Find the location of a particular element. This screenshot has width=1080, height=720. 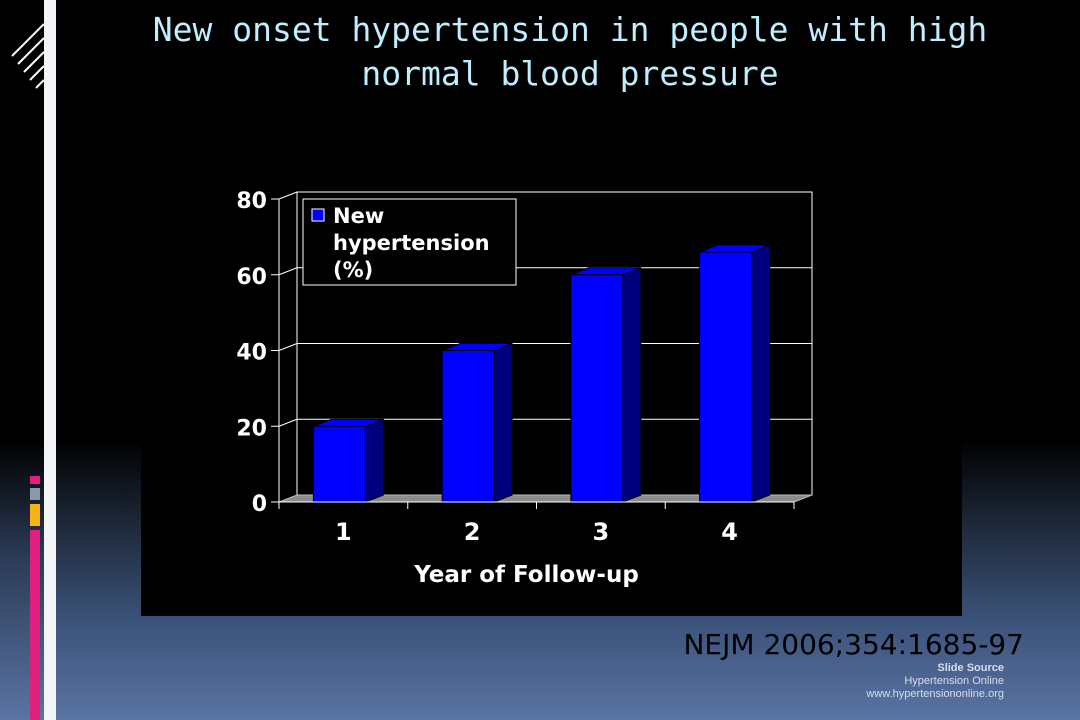

y-tick-label: 40 is located at coordinates (251, 353).